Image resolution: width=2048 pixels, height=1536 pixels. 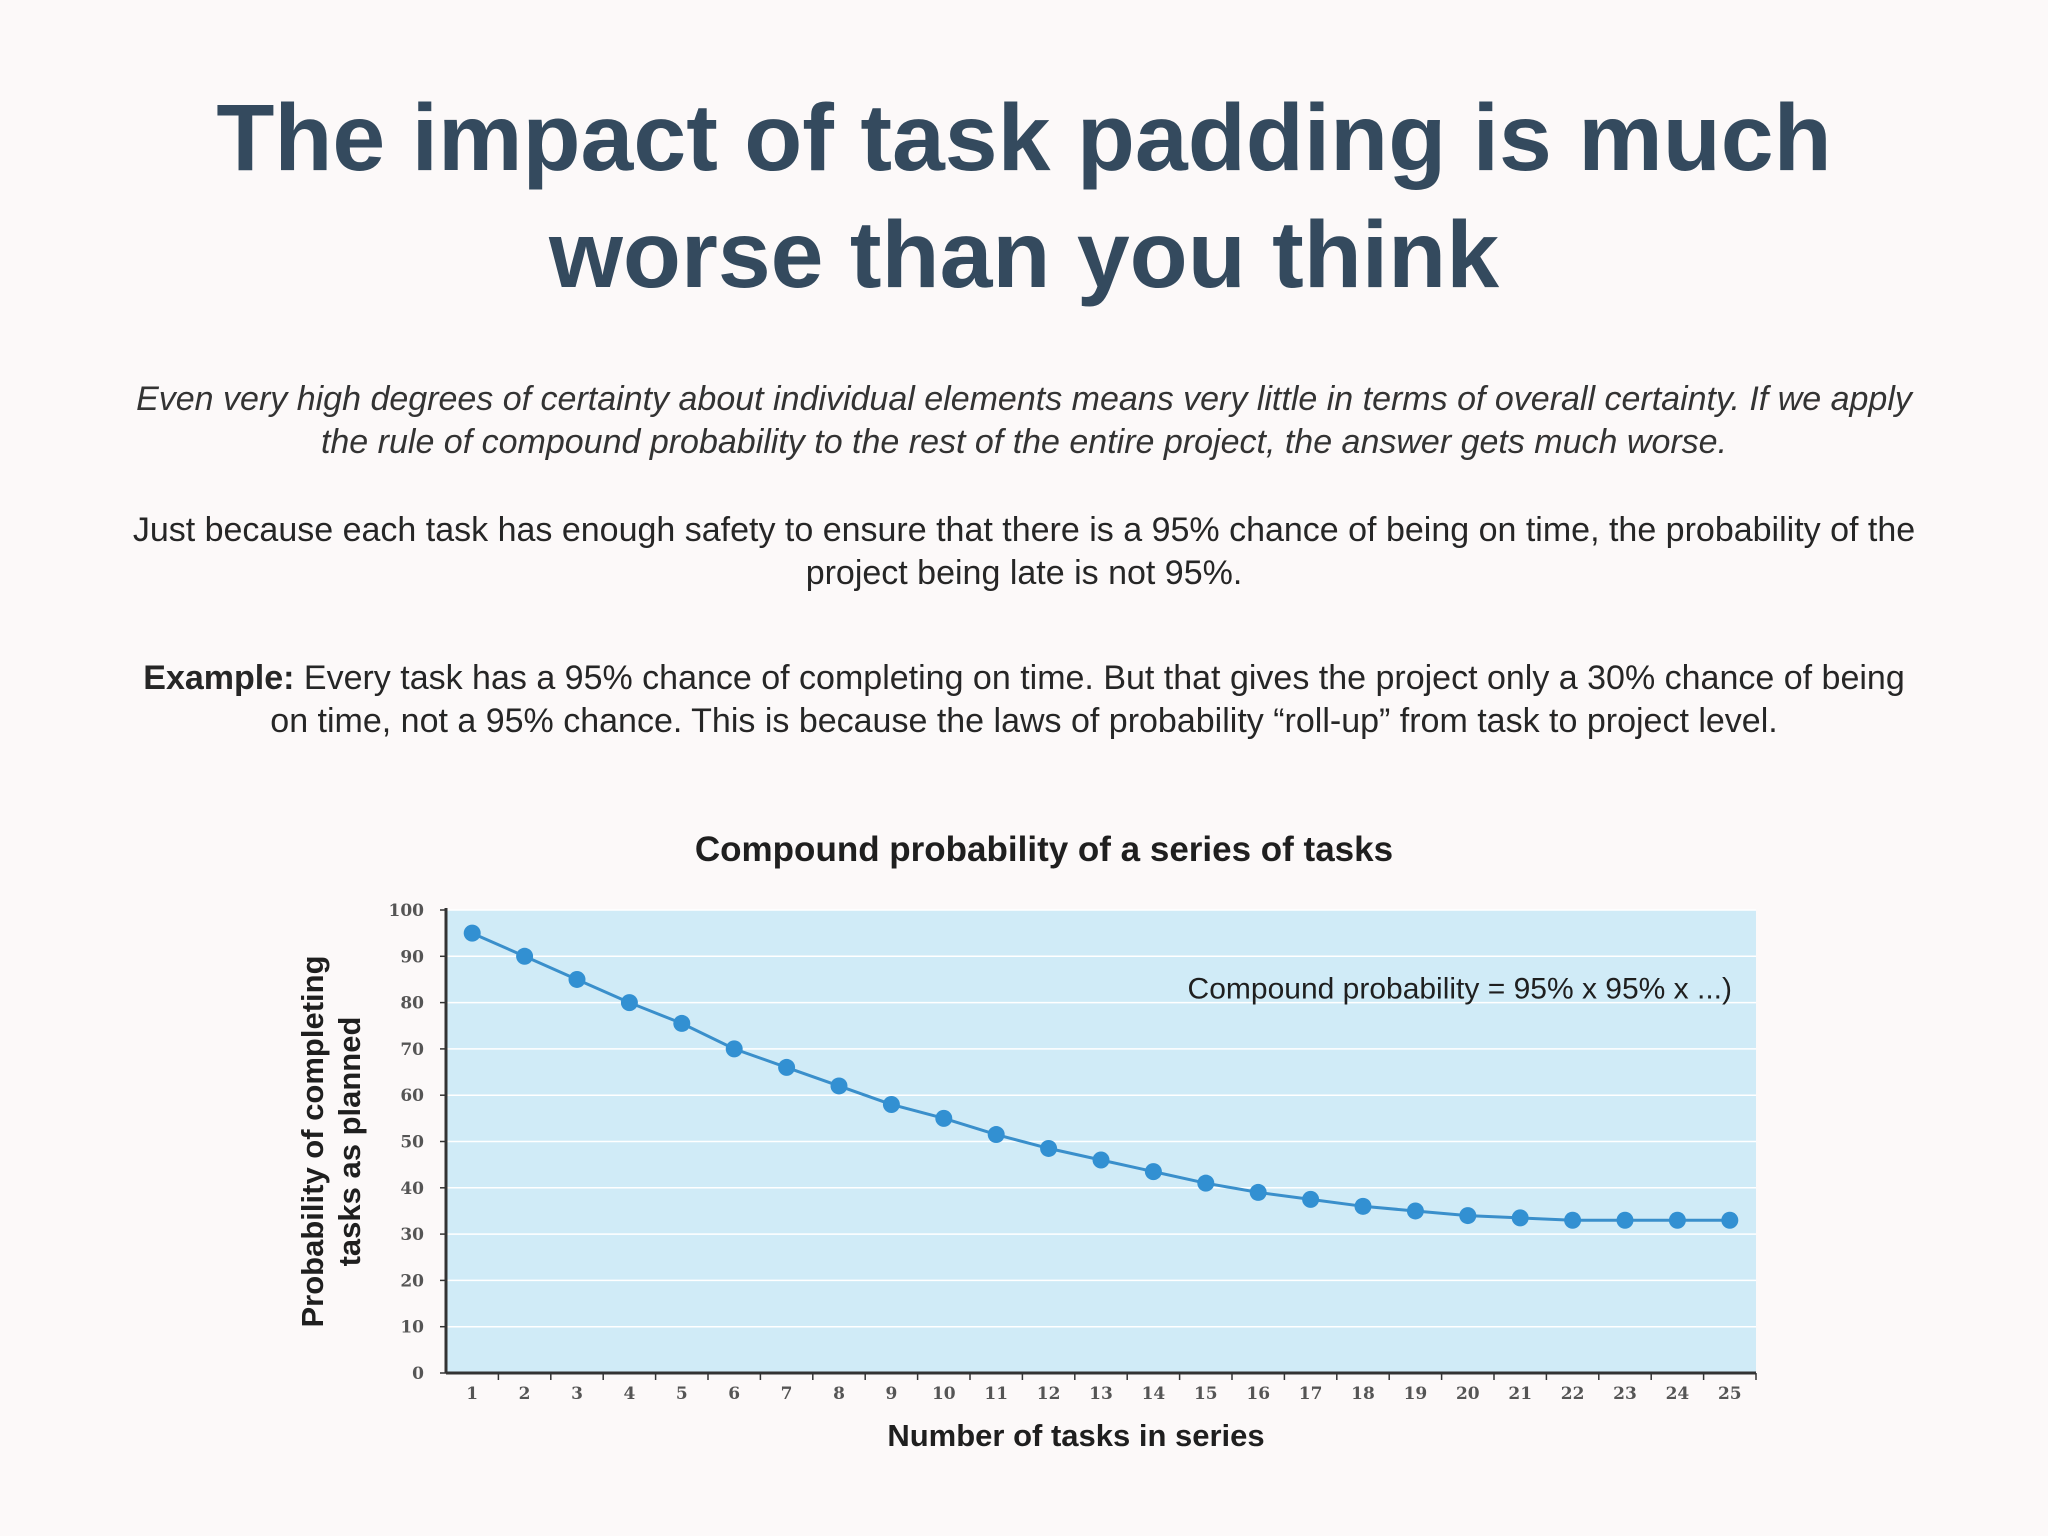 I want to click on chart-annotation: Compound probability = 95% x 95% x ...), so click(x=1460, y=988).